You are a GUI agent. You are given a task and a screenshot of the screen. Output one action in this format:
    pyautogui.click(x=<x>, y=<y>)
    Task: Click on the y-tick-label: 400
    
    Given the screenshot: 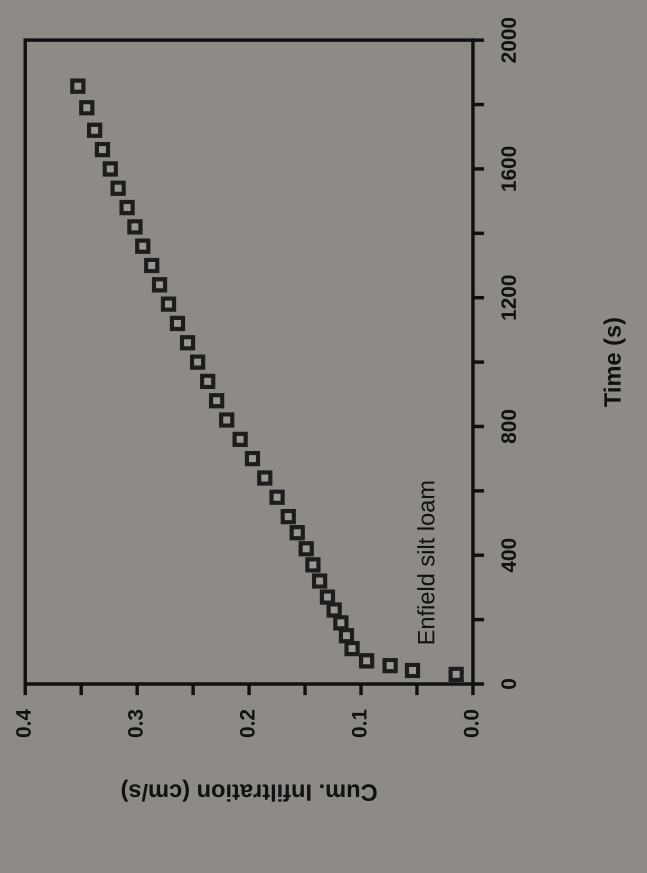 What is the action you would take?
    pyautogui.click(x=508, y=555)
    